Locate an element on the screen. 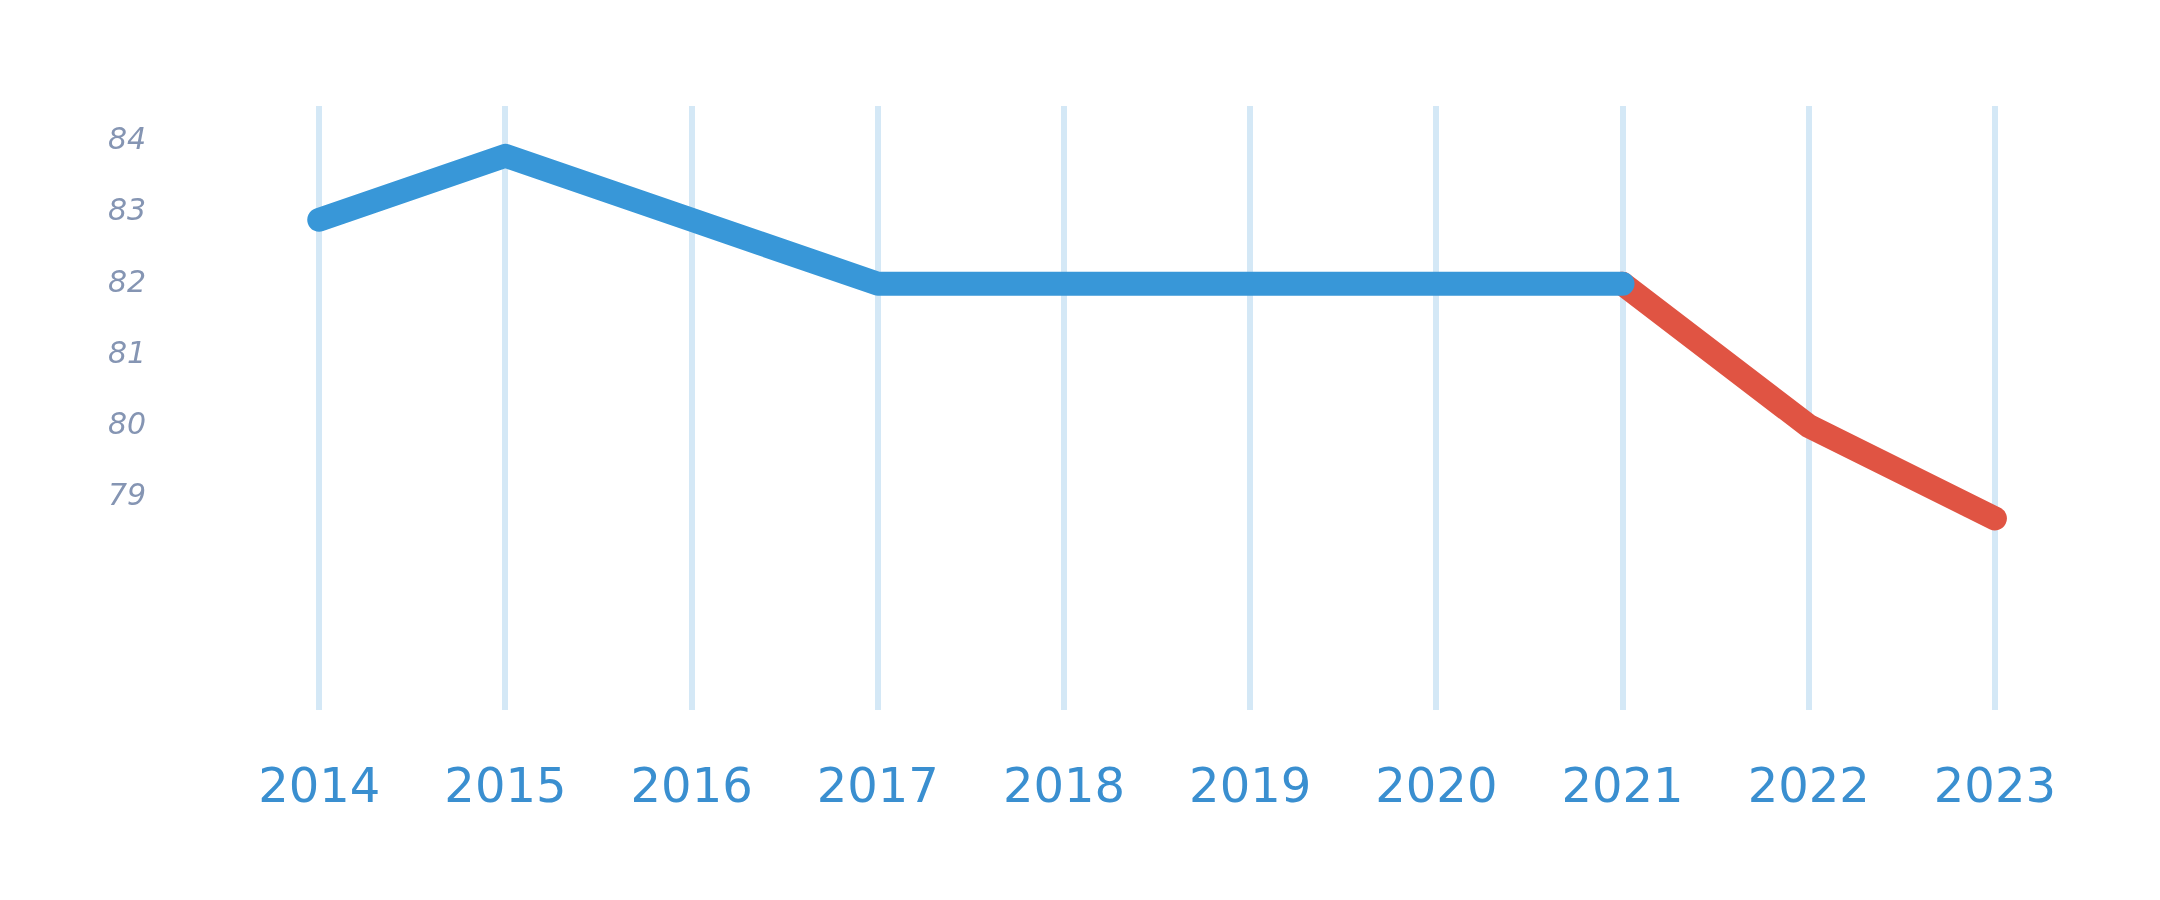 This screenshot has width=2160, height=900. x-tick-label: 2015 is located at coordinates (505, 784).